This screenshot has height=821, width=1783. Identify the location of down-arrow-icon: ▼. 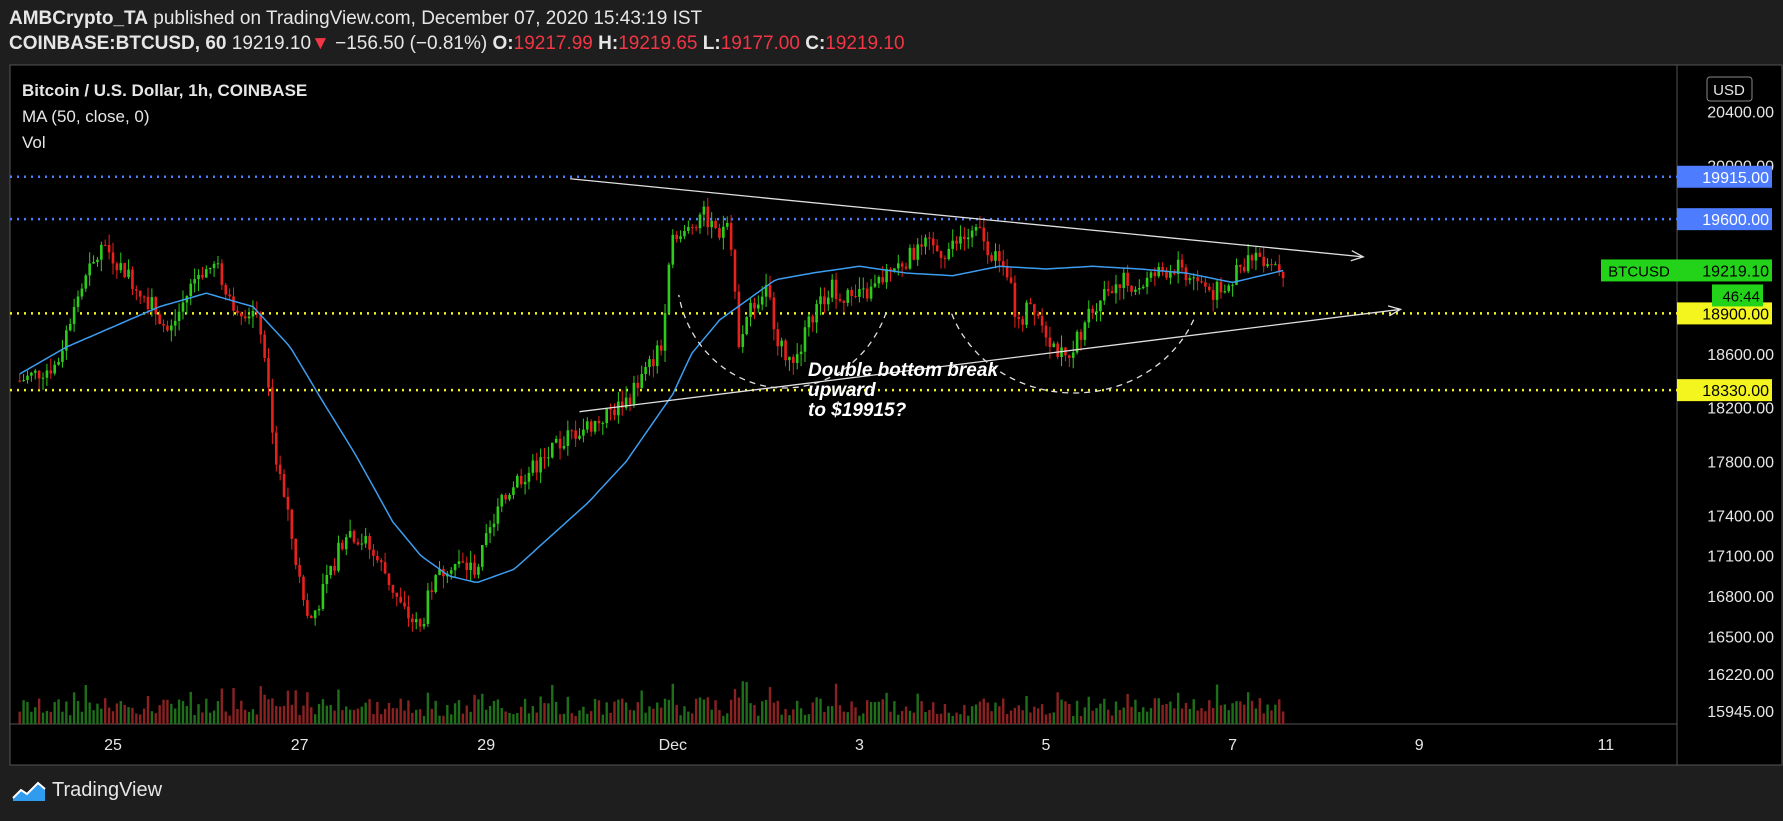
(320, 43).